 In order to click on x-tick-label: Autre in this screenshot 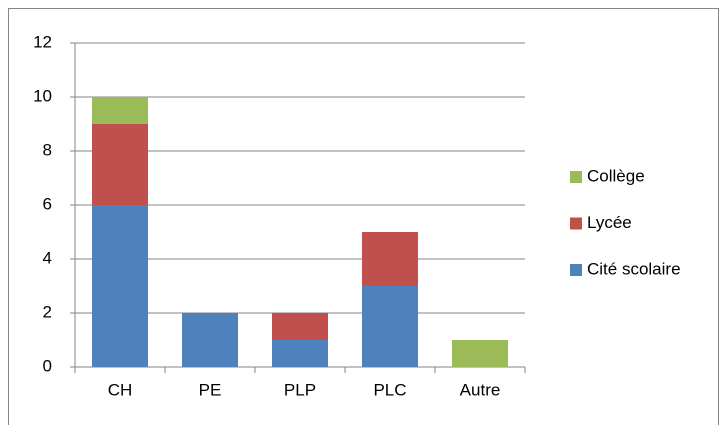, I will do `click(480, 389)`.